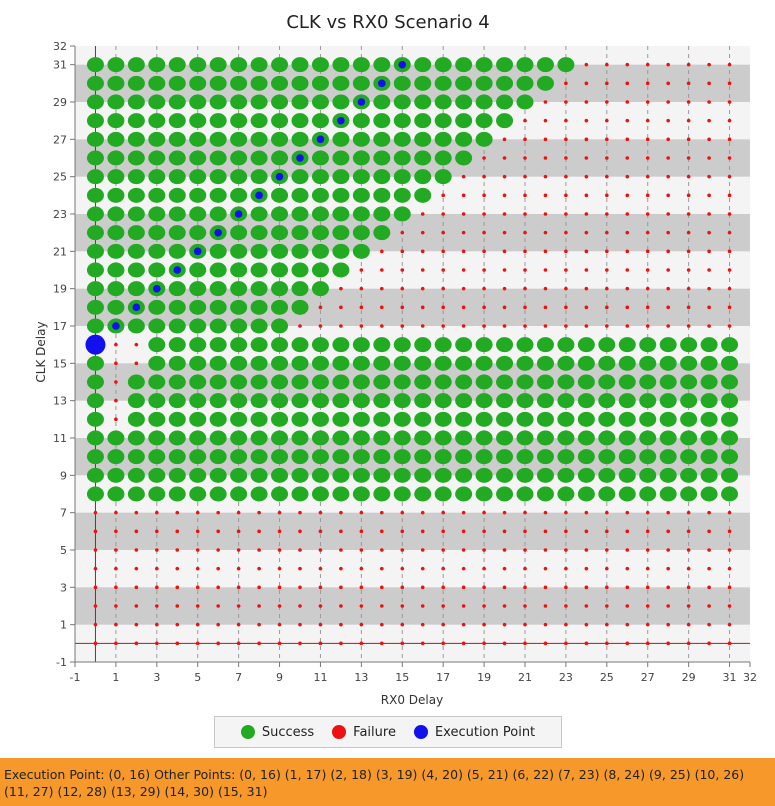 This screenshot has height=806, width=775. I want to click on legend-item-failure: Failure, so click(364, 732).